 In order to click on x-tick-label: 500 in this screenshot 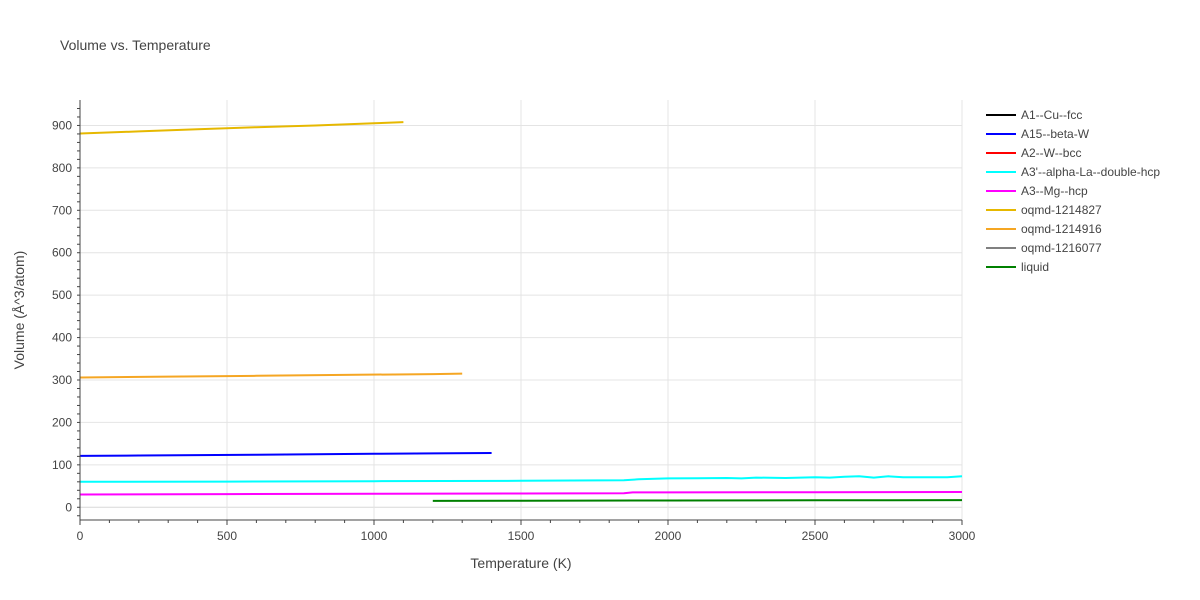, I will do `click(227, 536)`.